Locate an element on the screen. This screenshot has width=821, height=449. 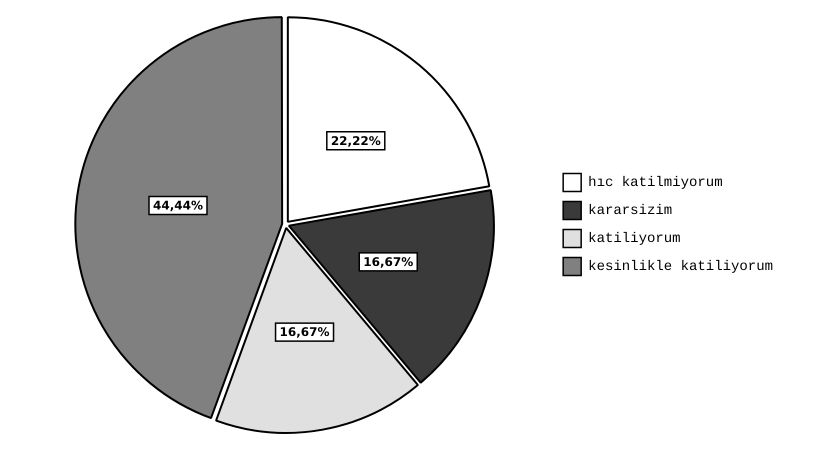
legend-label: kararsizim is located at coordinates (630, 211).